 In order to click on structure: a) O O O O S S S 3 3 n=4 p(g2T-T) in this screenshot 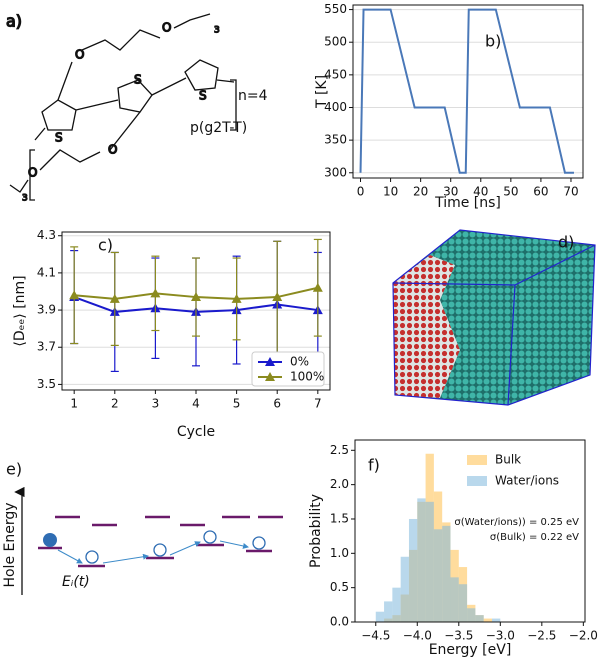, I will do `click(136, 107)`.